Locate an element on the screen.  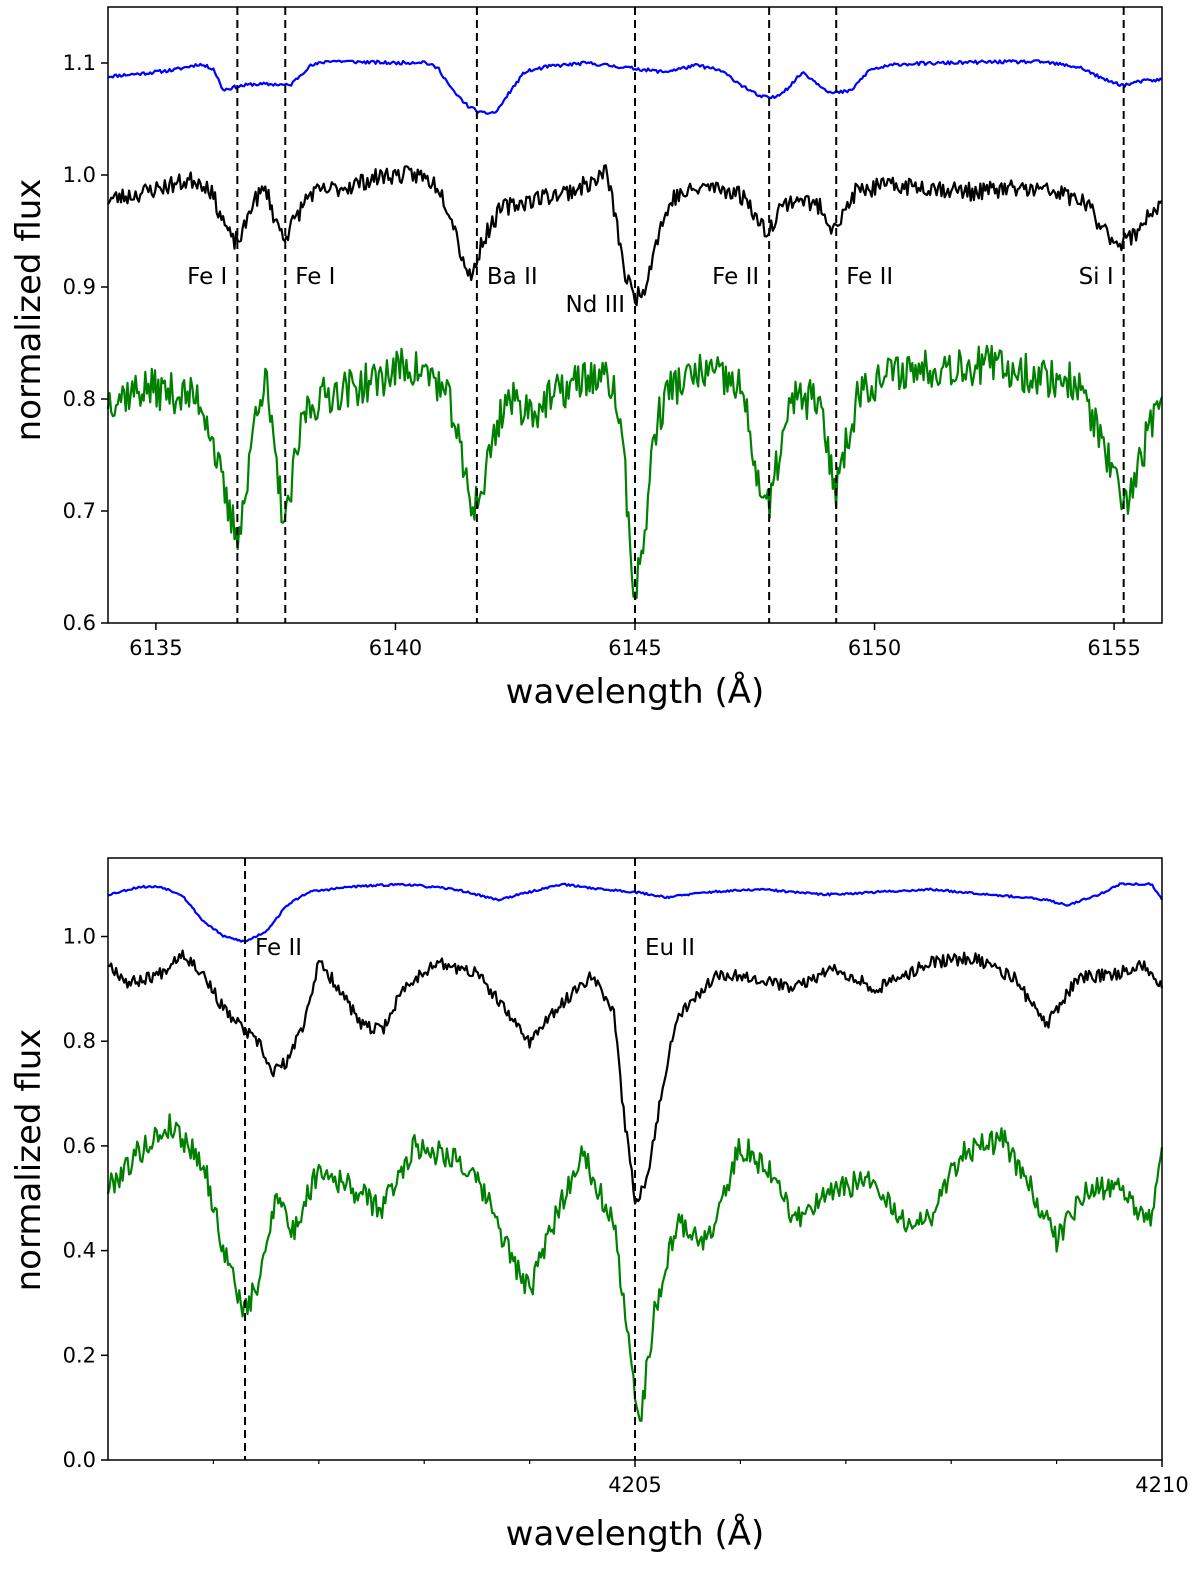
line-label-6: Si I is located at coordinates (1096, 277).